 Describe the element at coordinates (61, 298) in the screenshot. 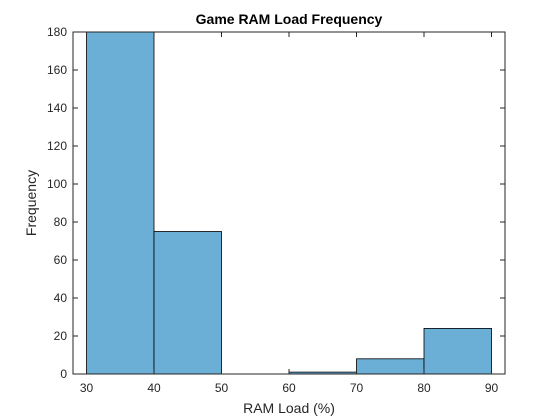

I see `y-tick-label: 40` at that location.